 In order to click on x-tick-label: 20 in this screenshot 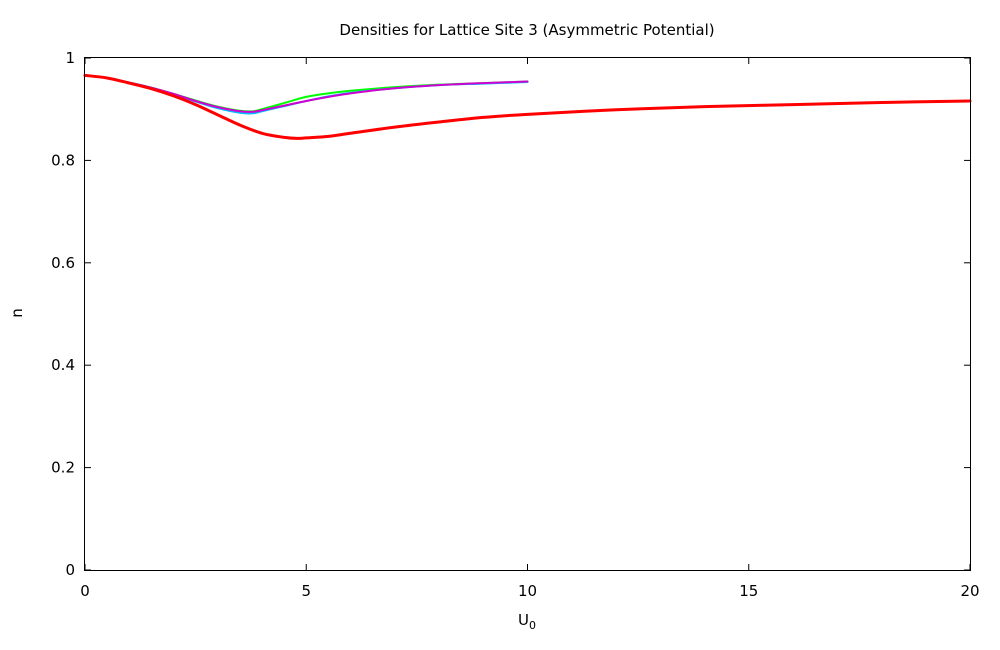, I will do `click(969, 591)`.